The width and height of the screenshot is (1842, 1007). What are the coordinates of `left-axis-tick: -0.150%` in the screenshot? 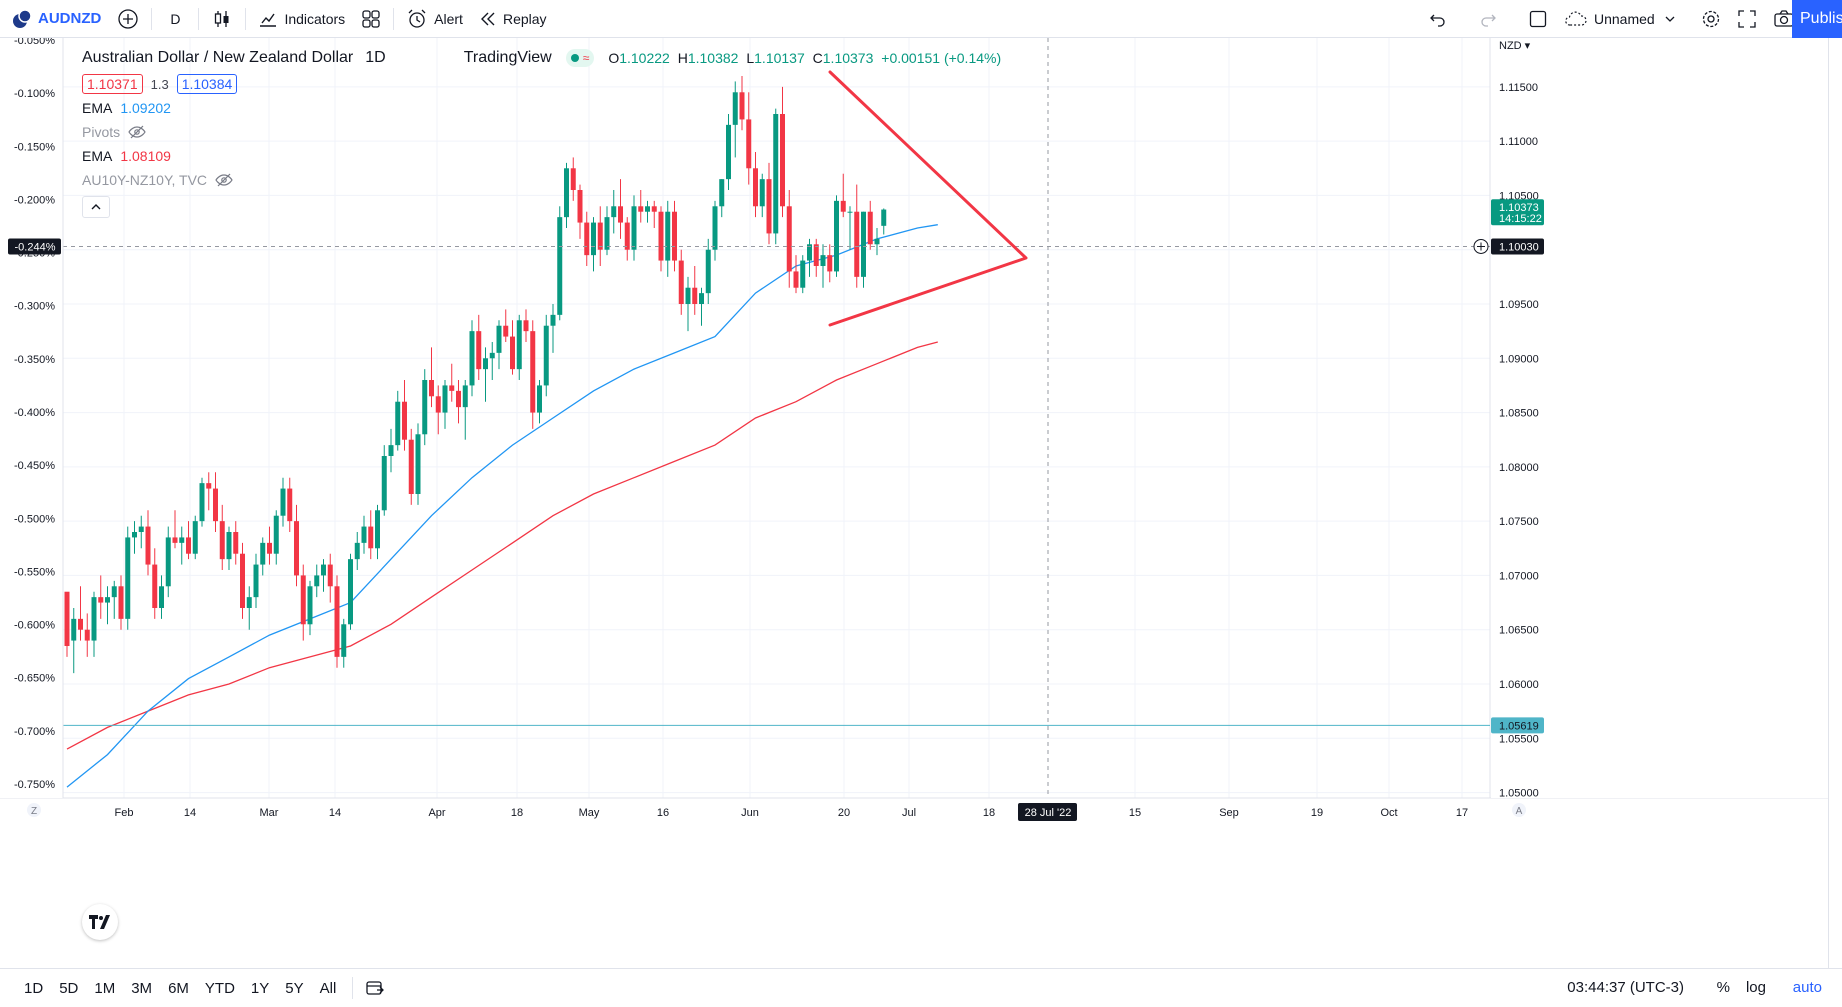 It's located at (34, 147).